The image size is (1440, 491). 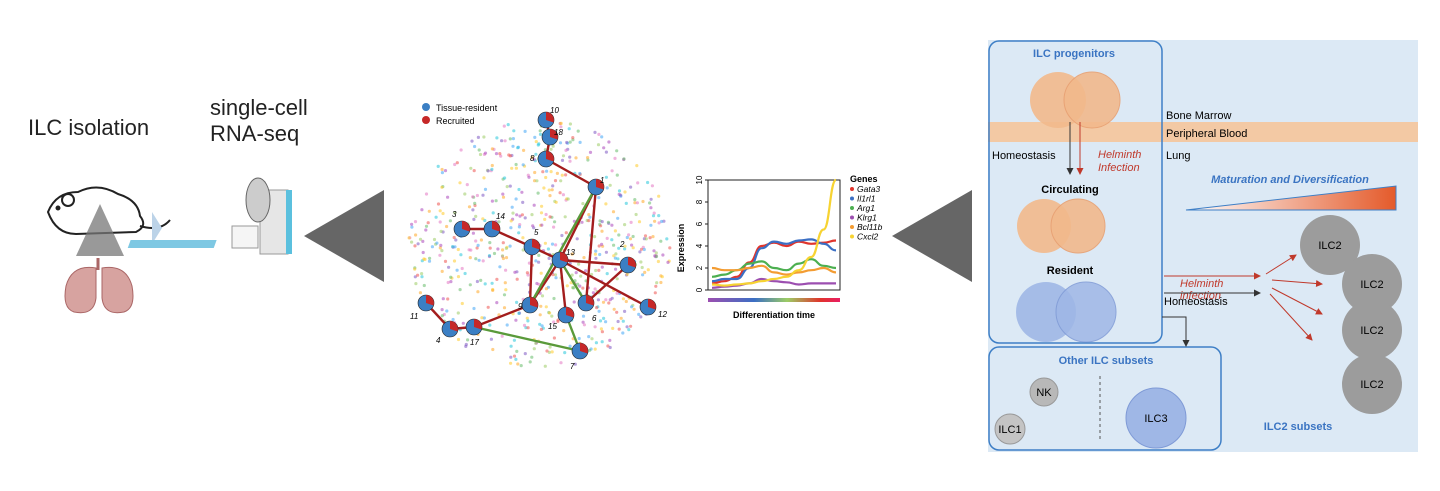 I want to click on node-label: 6, so click(x=594, y=318).